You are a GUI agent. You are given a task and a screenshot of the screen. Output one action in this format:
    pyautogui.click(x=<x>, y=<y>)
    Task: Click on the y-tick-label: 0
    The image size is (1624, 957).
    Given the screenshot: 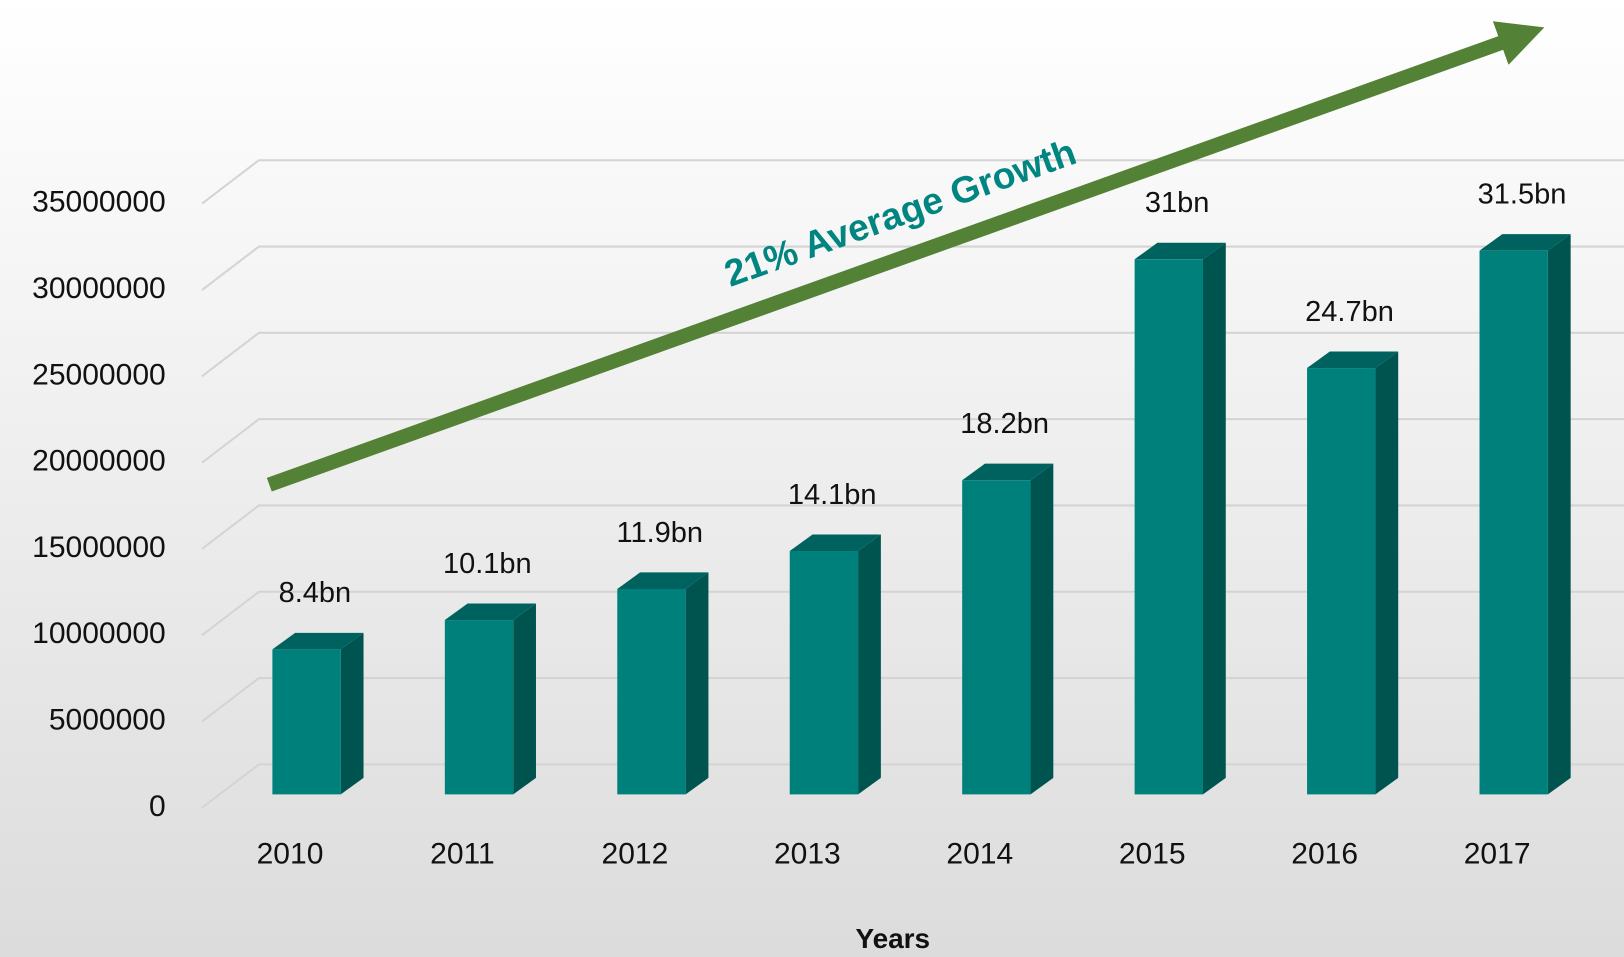 What is the action you would take?
    pyautogui.click(x=157, y=806)
    